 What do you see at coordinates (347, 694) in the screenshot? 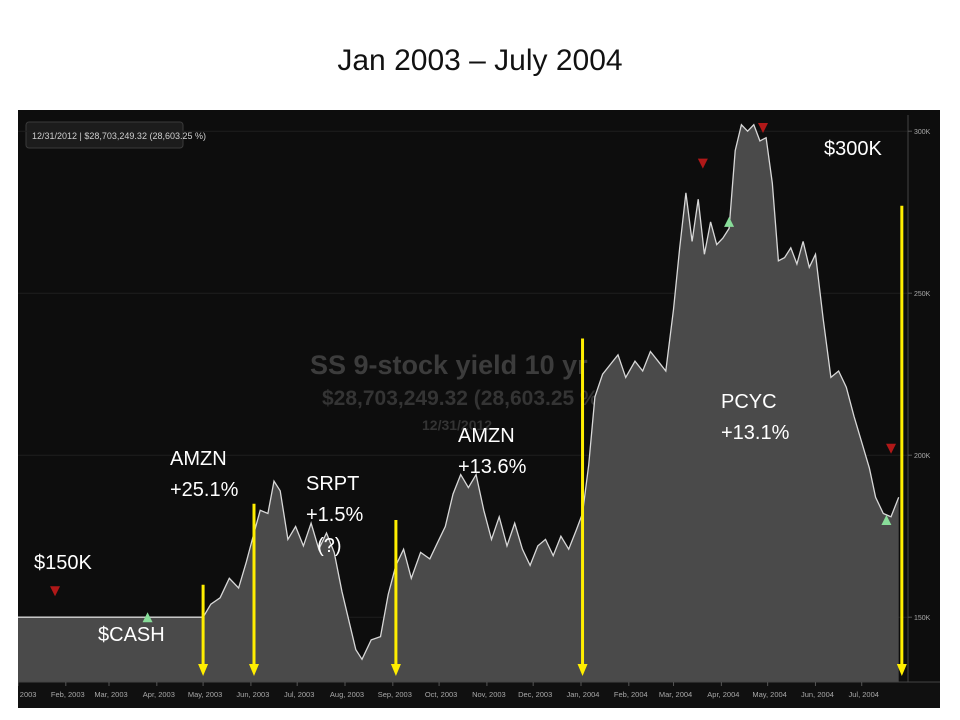
I see `x-tick-label: Aug, 2003` at bounding box center [347, 694].